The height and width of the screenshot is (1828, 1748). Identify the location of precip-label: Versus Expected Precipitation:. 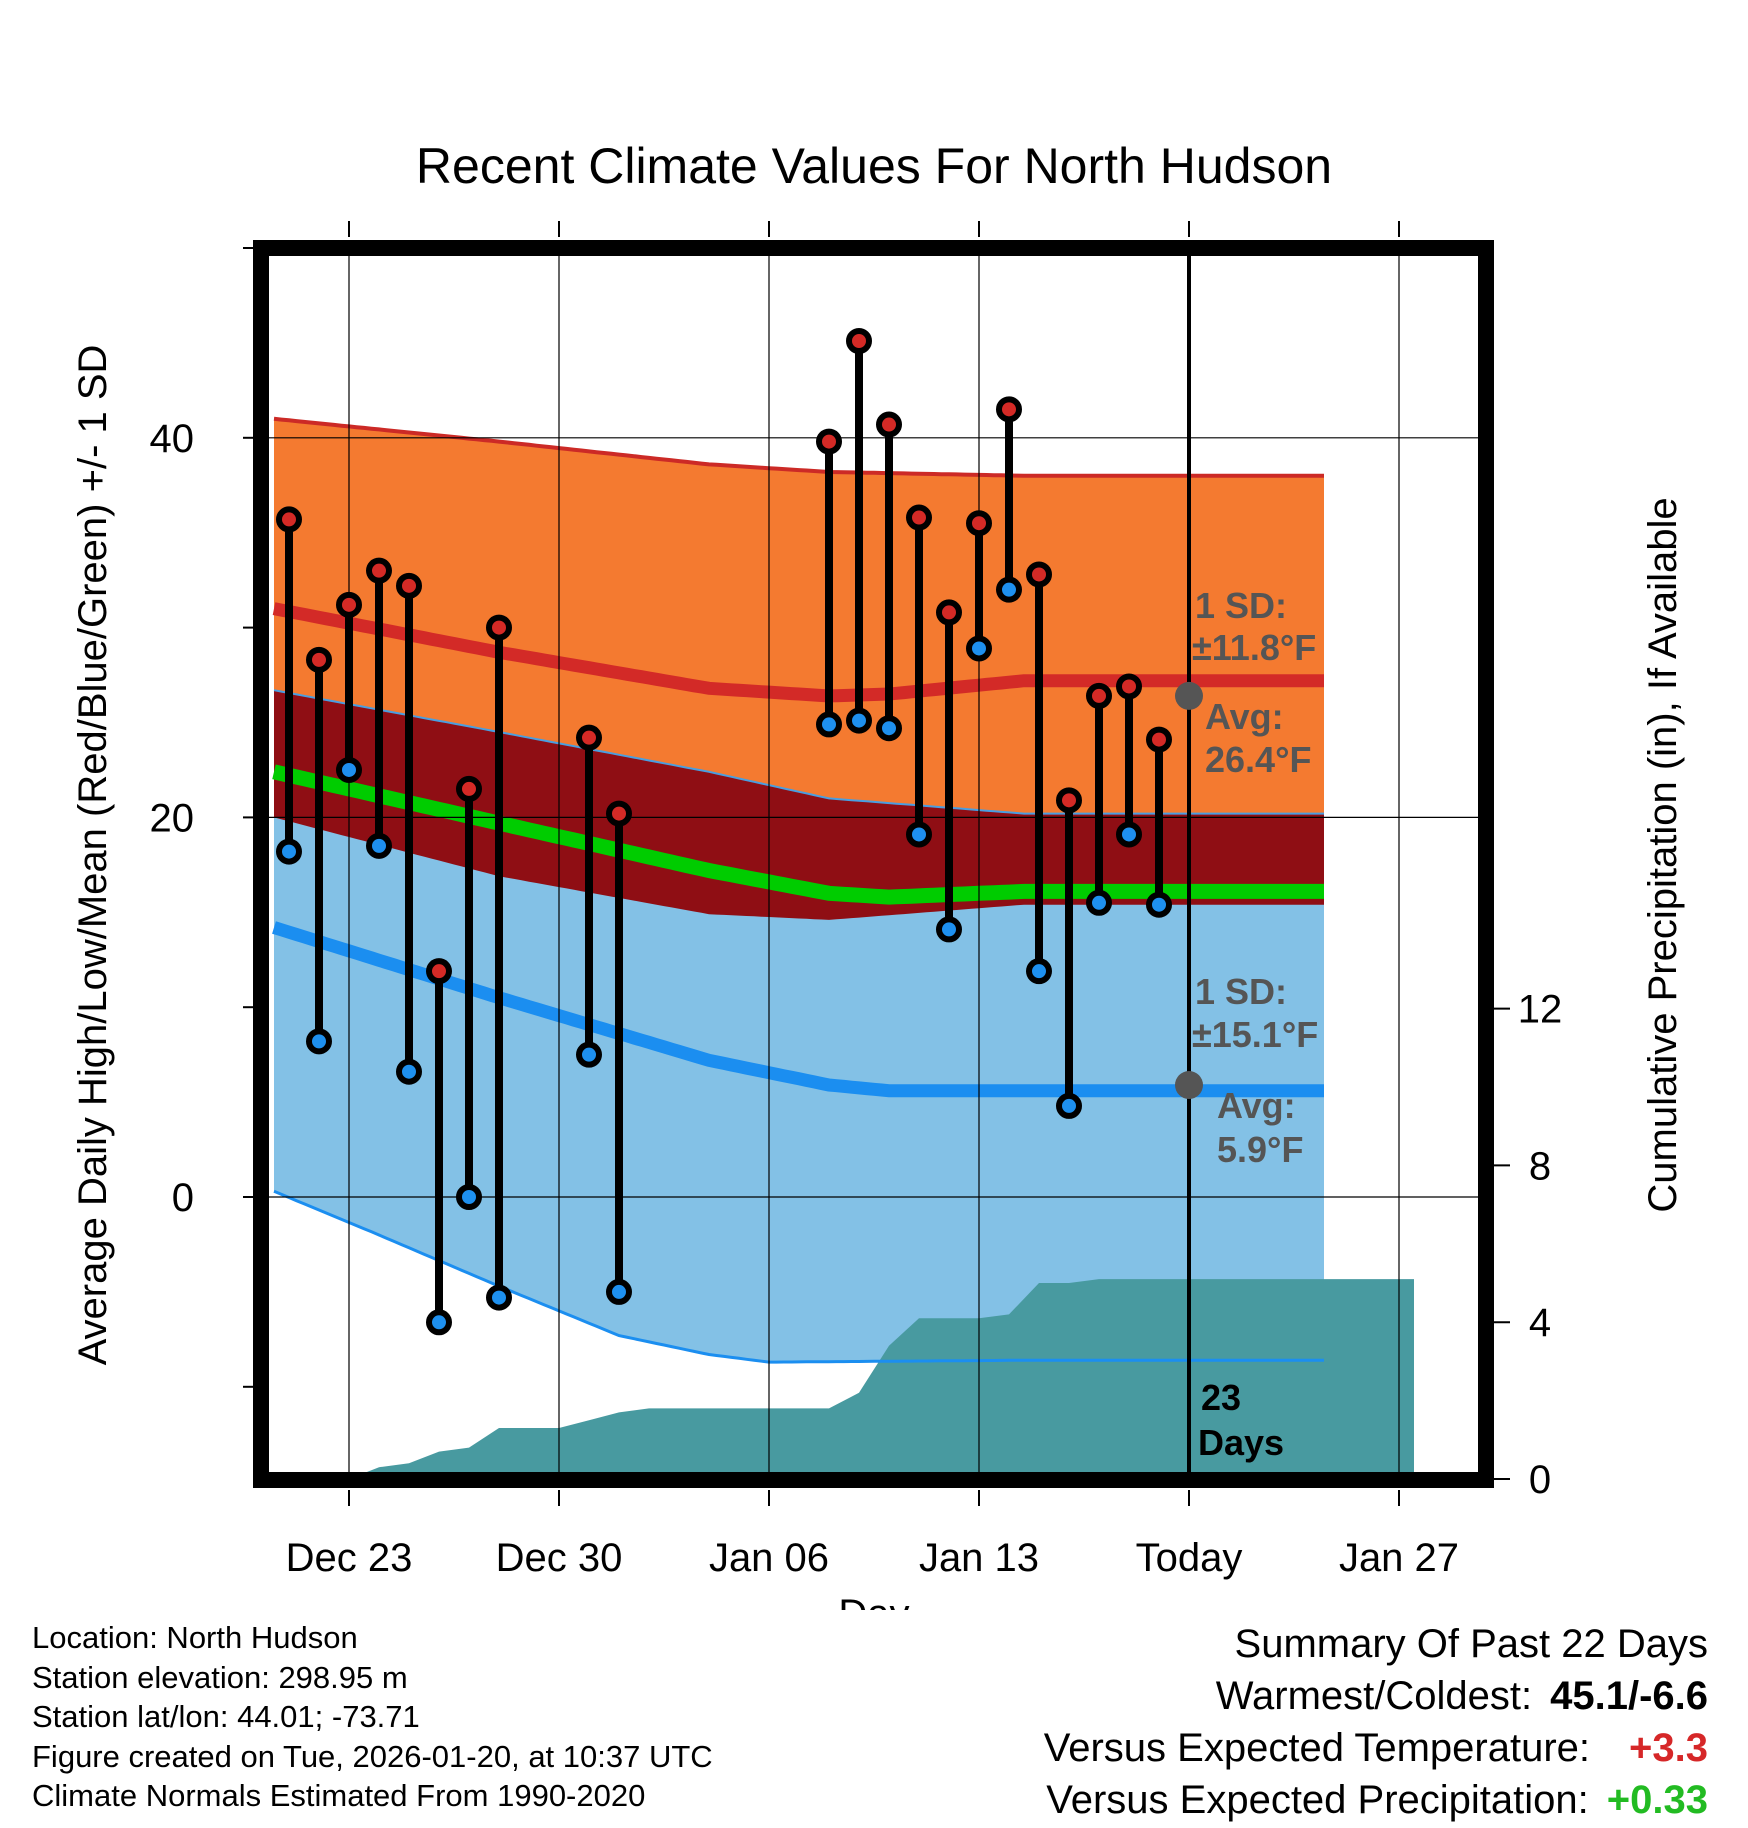
(1317, 1800).